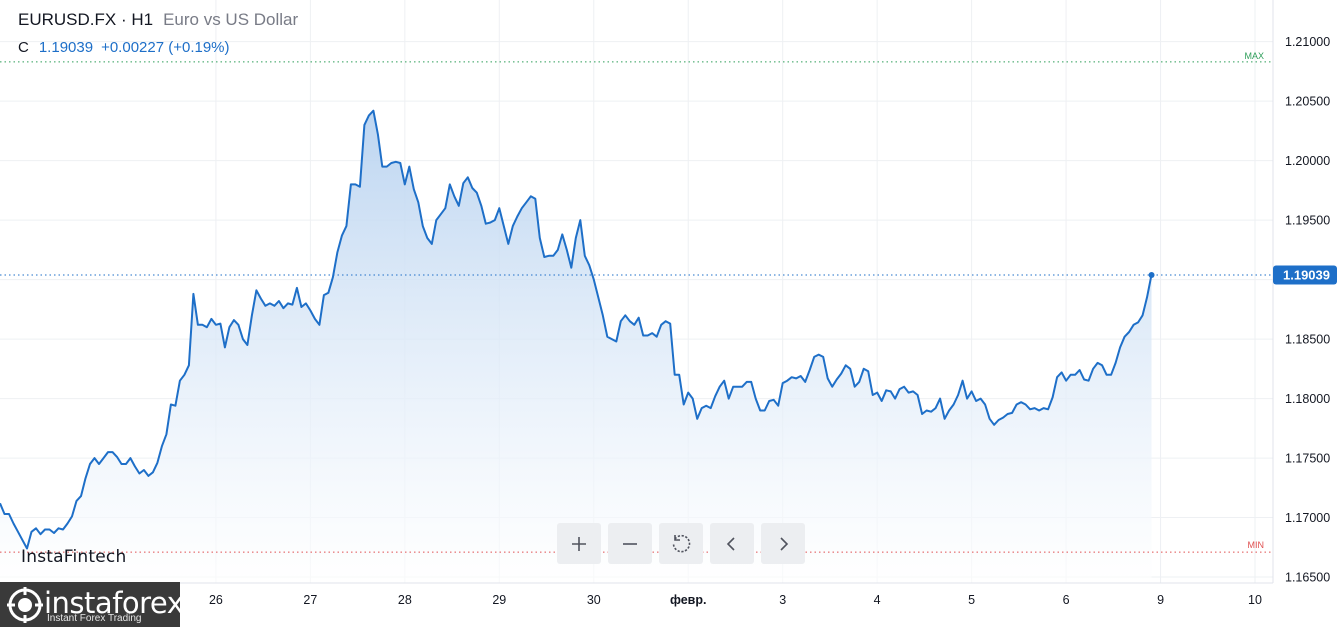 The height and width of the screenshot is (627, 1340). I want to click on y-tick-label: 1.18500, so click(1307, 340).